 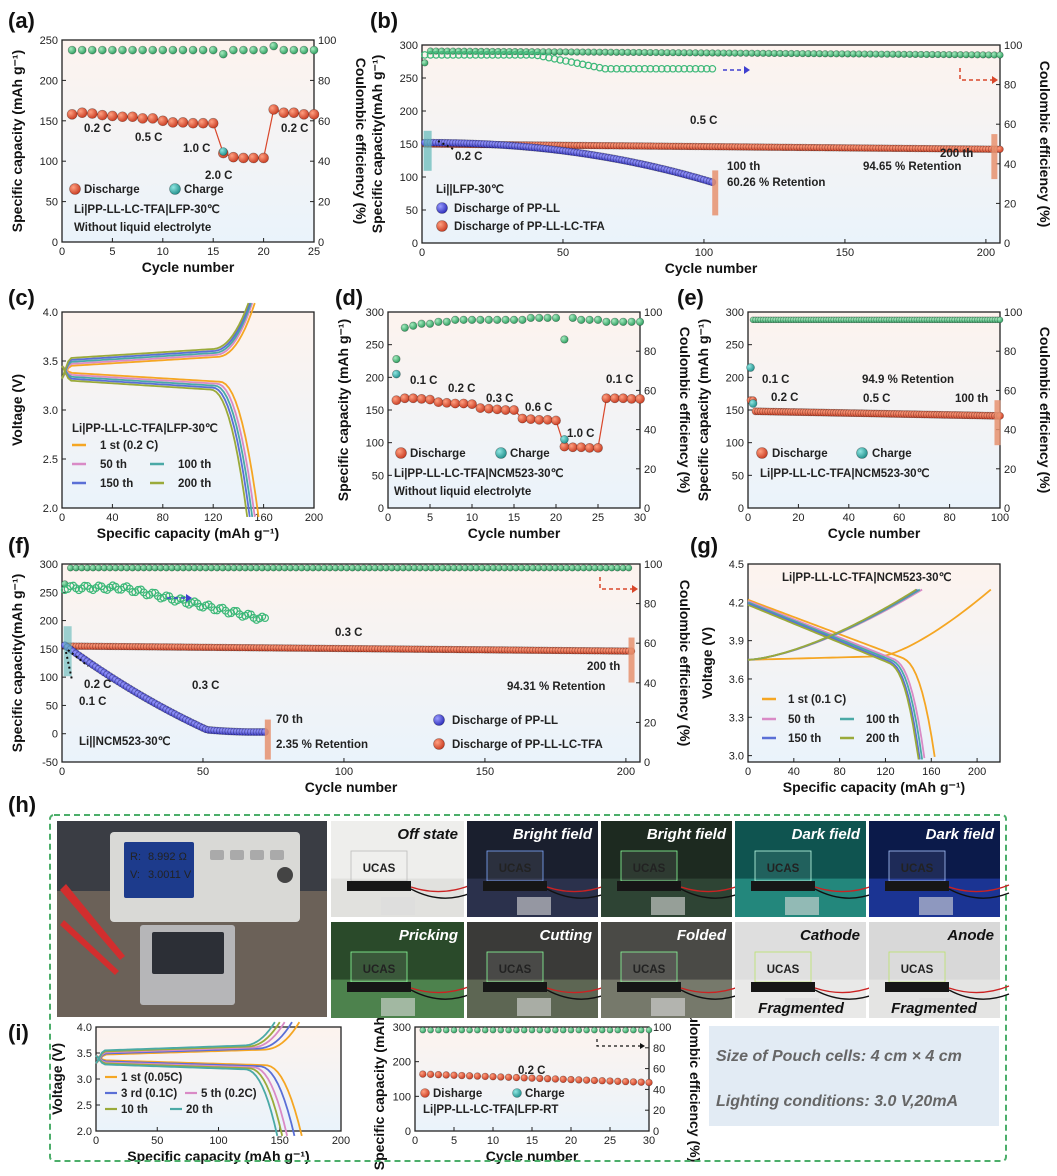 I want to click on sign-base, so click(x=783, y=886).